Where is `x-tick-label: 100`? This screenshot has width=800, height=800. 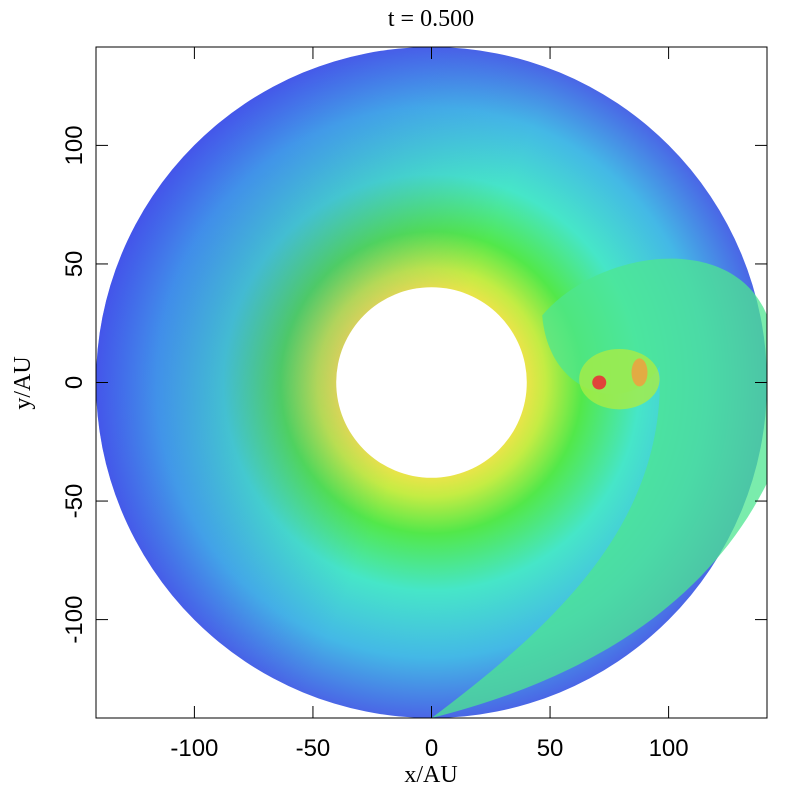
x-tick-label: 100 is located at coordinates (669, 748).